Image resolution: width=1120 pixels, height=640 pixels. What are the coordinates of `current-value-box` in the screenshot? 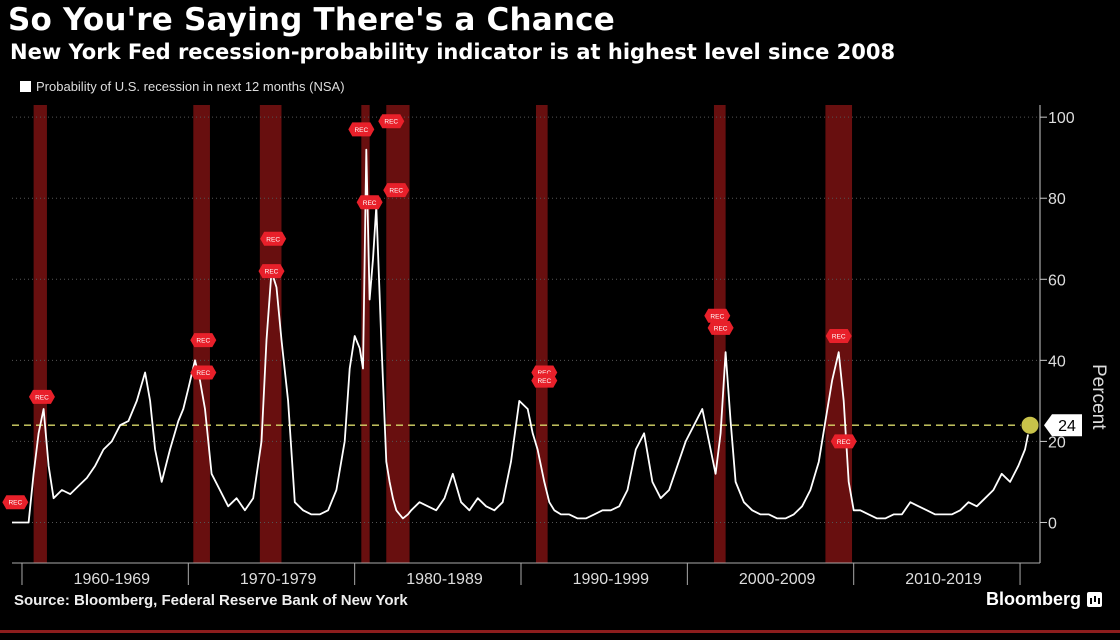 It's located at (1063, 425).